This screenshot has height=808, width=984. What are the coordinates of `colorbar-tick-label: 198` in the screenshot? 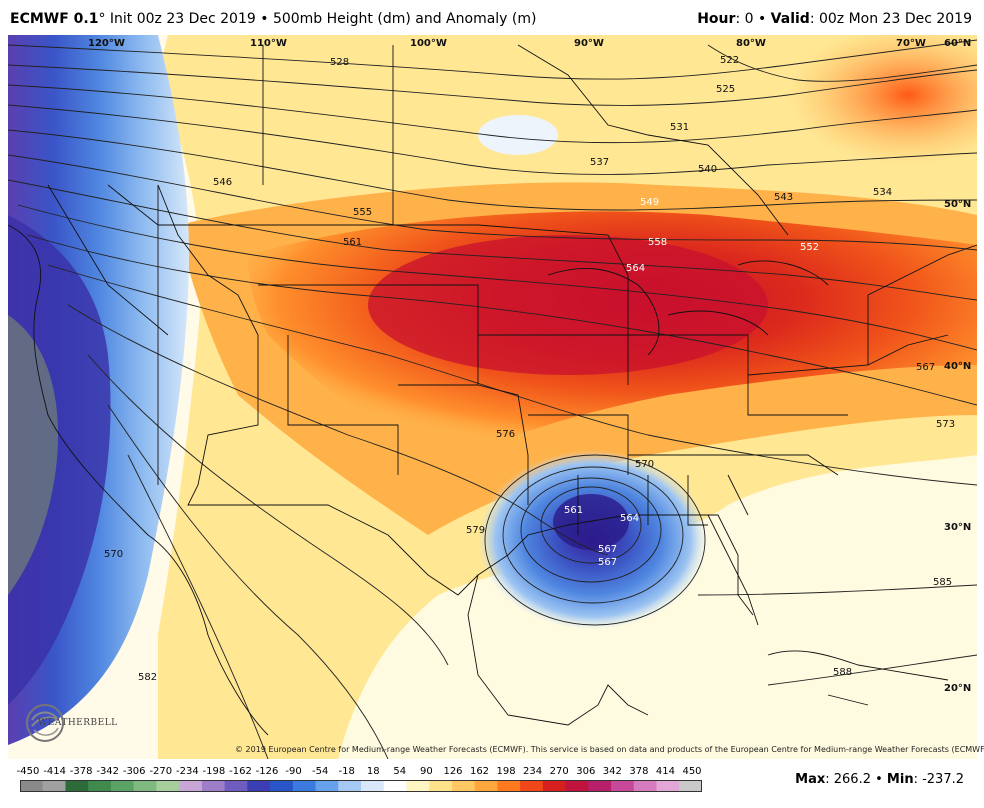 It's located at (506, 771).